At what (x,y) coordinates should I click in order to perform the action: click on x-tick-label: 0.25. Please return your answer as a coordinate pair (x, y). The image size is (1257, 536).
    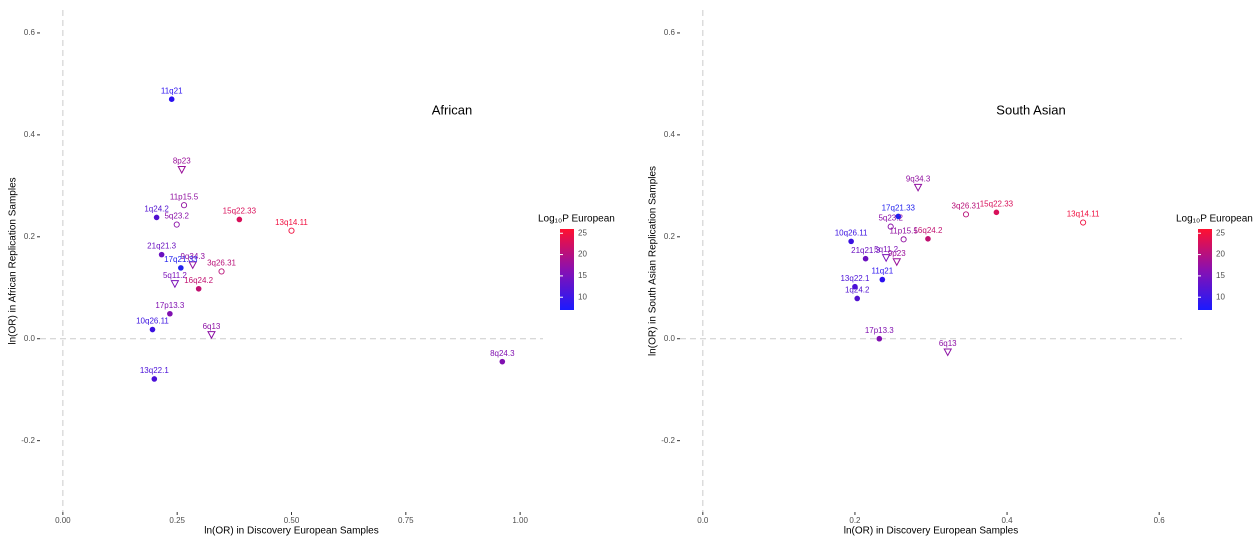
    Looking at the image, I should click on (177, 520).